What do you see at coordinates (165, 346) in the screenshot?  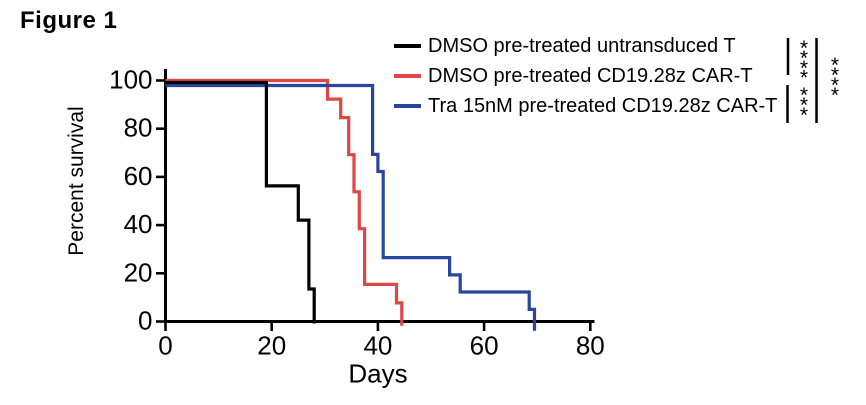 I see `x-tick-label: 0` at bounding box center [165, 346].